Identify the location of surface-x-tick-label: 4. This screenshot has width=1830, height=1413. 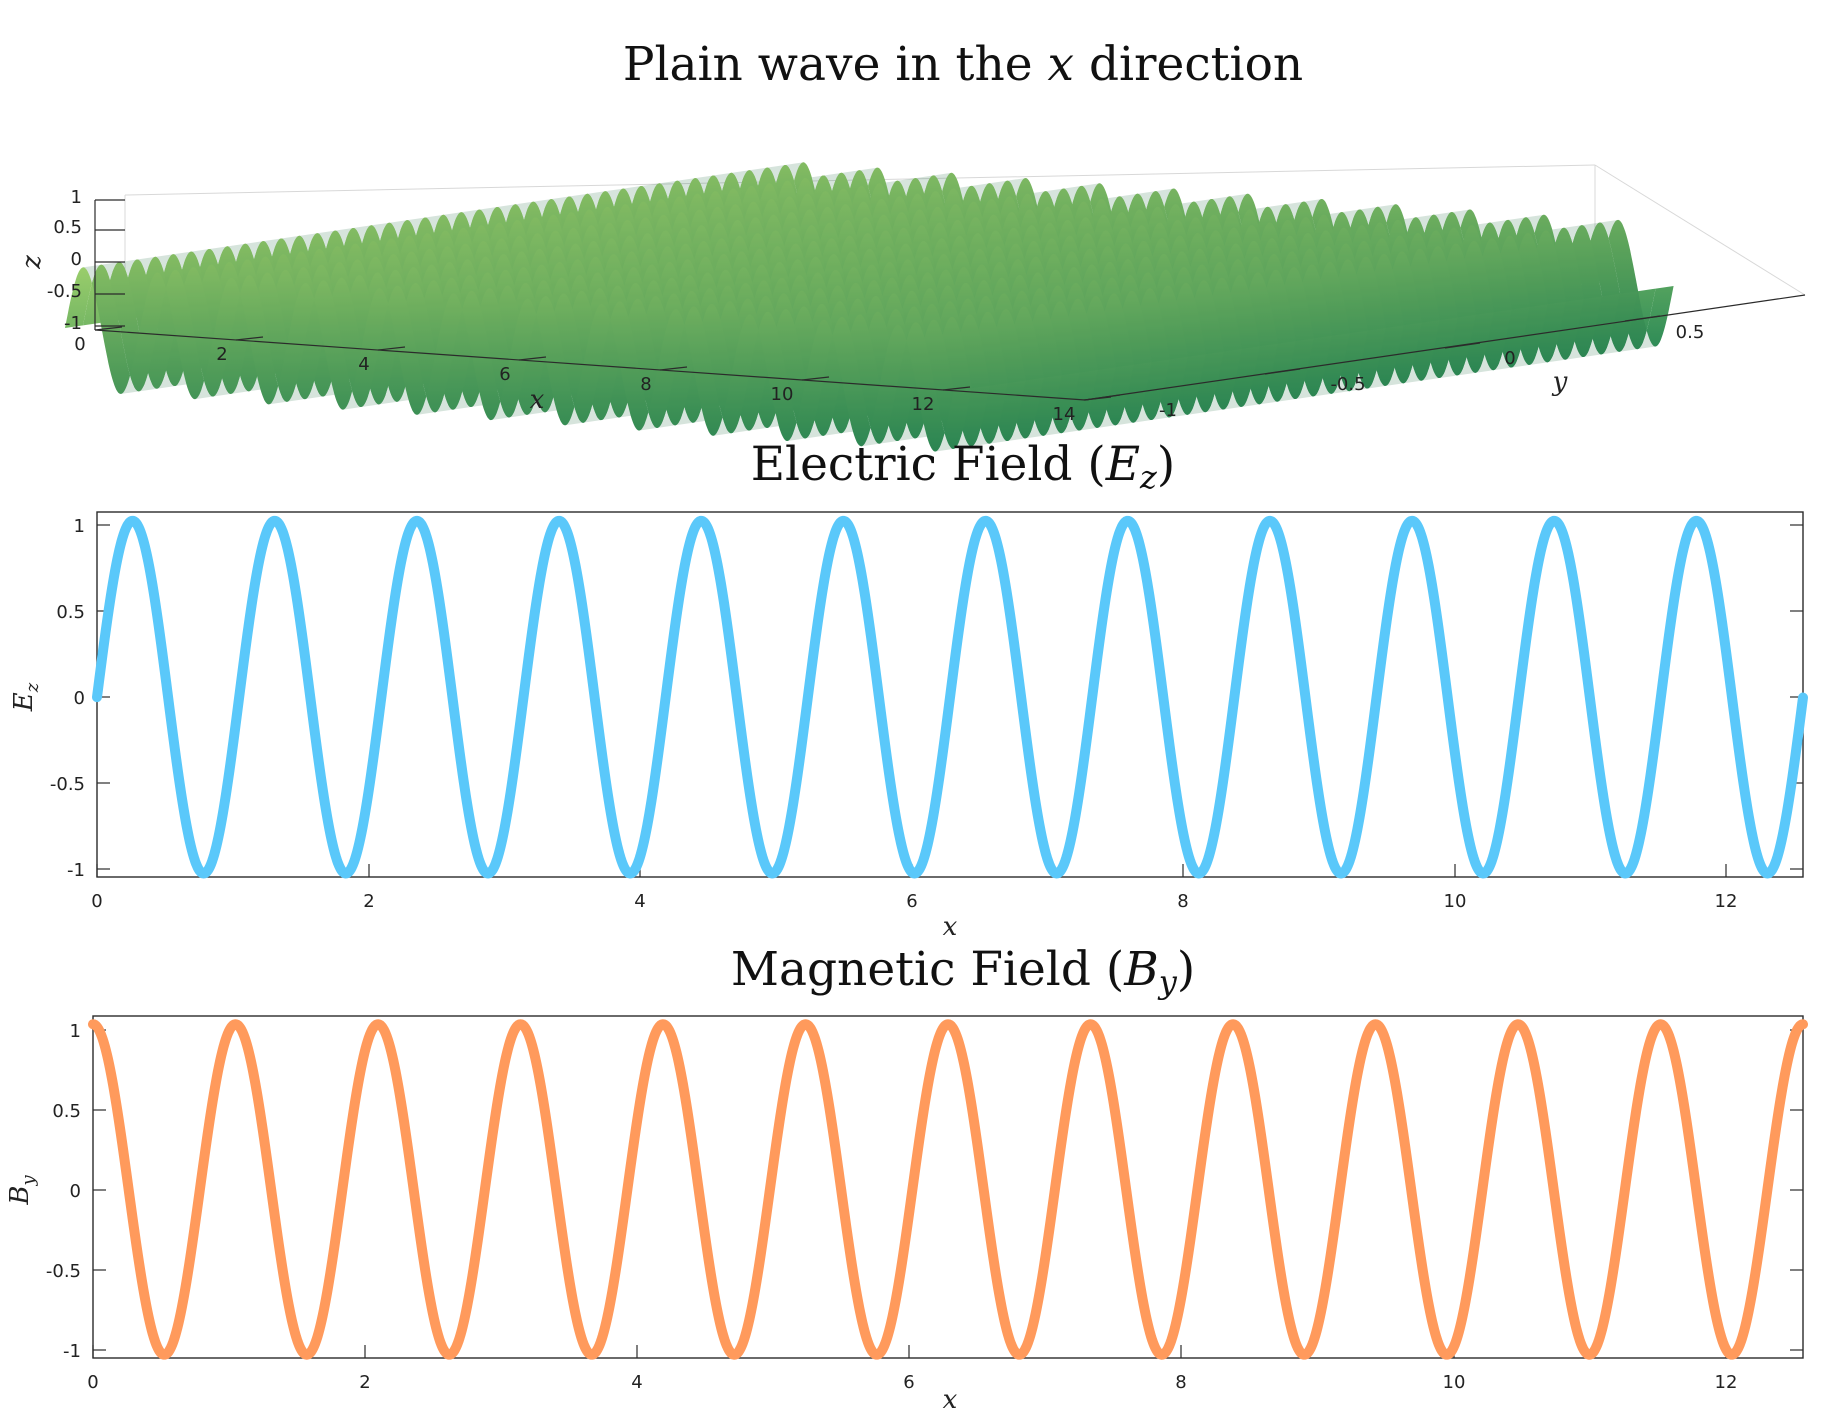
(363, 364).